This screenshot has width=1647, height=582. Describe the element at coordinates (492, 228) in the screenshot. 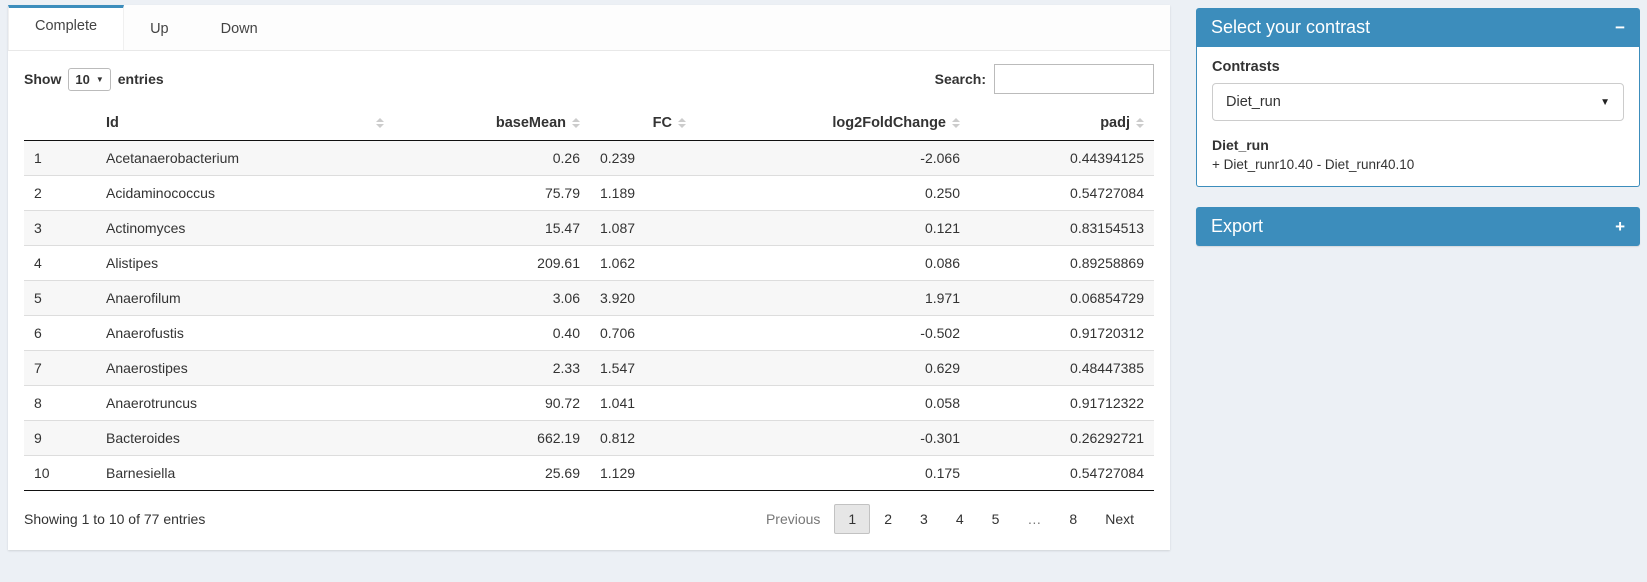

I see `cell-basemean: 15.47` at that location.